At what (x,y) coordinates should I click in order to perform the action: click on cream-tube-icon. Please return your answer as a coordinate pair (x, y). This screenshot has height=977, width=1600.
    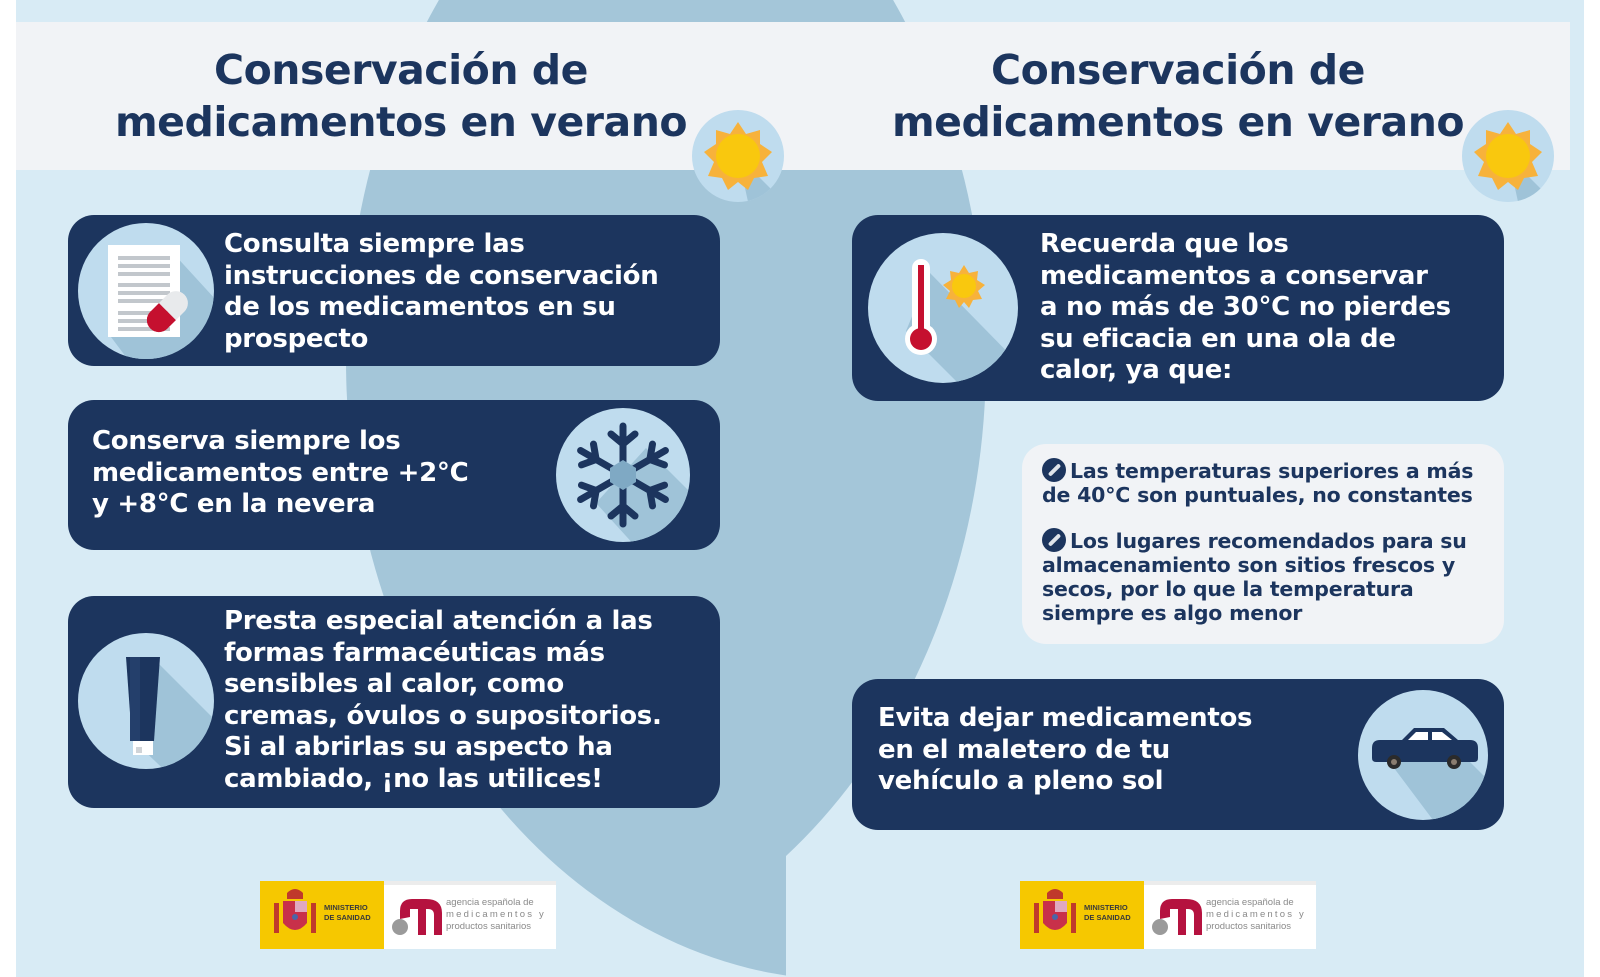
    Looking at the image, I should click on (146, 701).